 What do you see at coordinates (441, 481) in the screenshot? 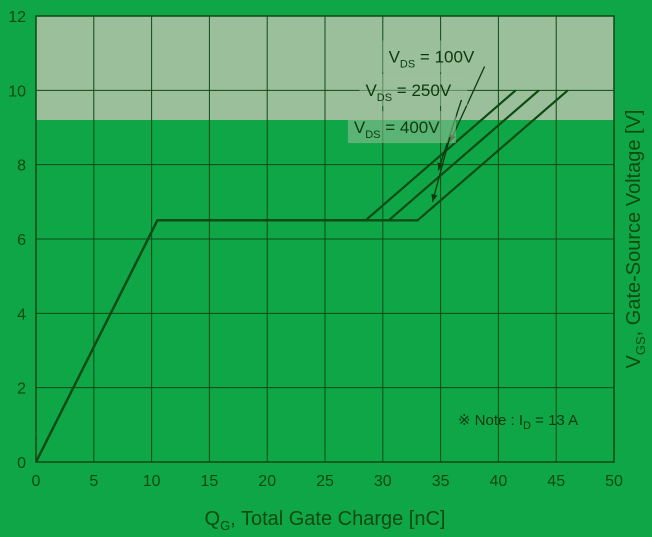
I see `x-tick-label: 35` at bounding box center [441, 481].